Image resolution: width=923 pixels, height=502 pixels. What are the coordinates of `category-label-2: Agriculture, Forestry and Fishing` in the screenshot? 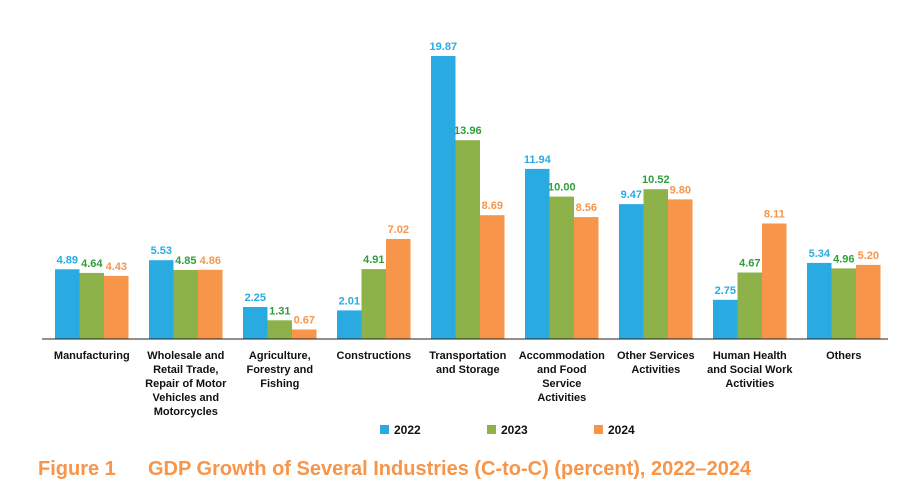 It's located at (279, 370).